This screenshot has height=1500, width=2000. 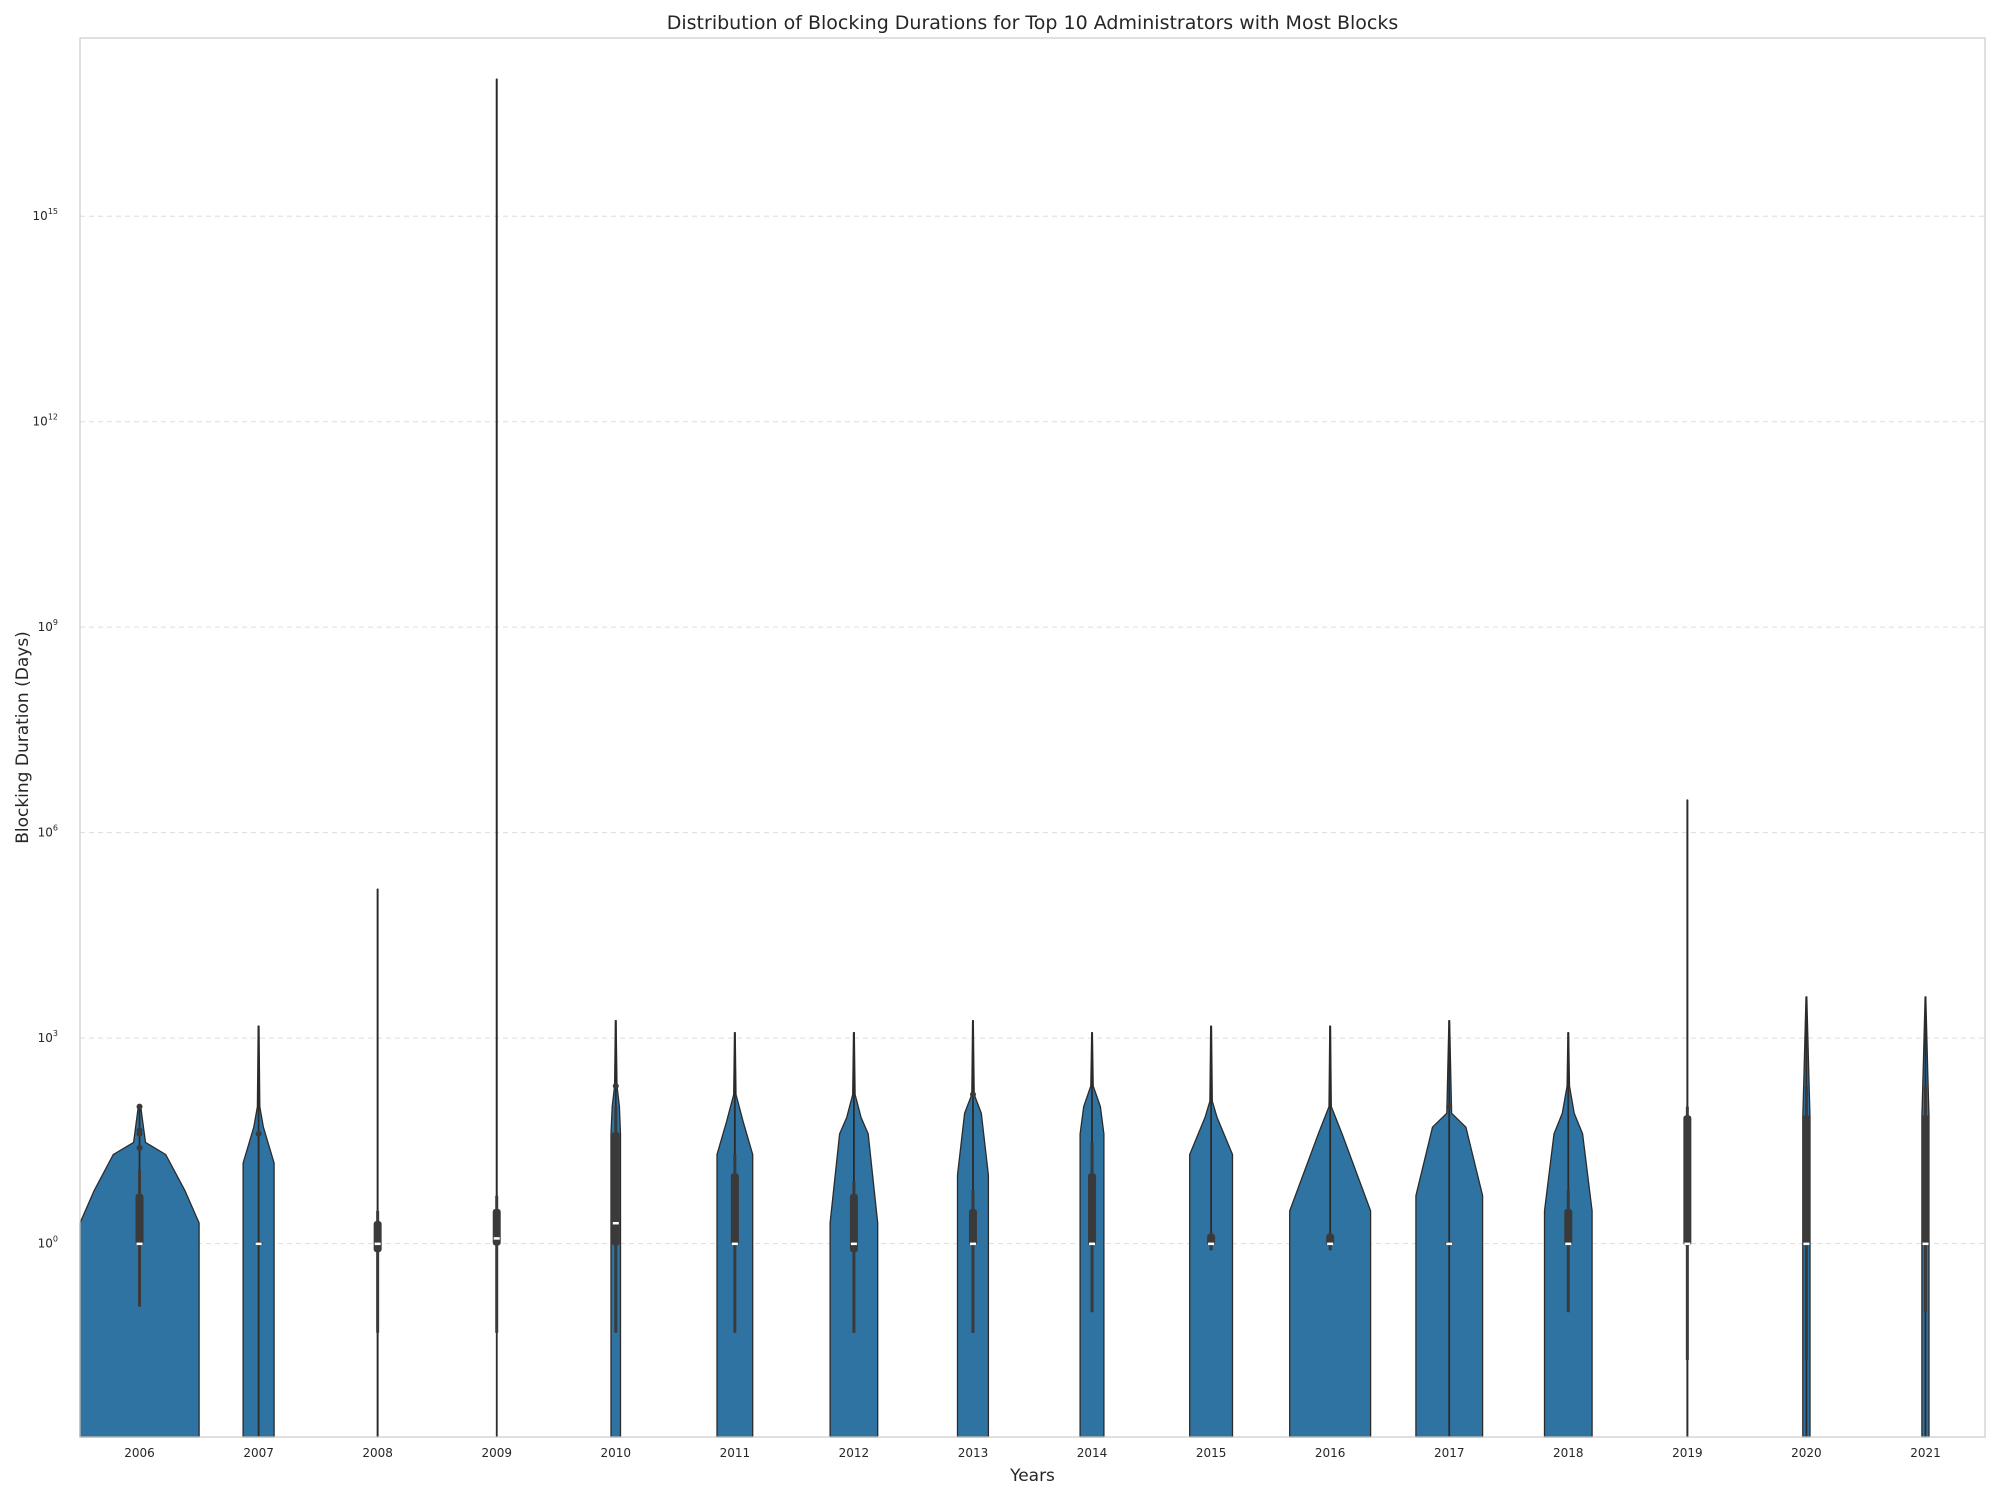 What do you see at coordinates (1211, 1453) in the screenshot?
I see `x-tick-label: 2015` at bounding box center [1211, 1453].